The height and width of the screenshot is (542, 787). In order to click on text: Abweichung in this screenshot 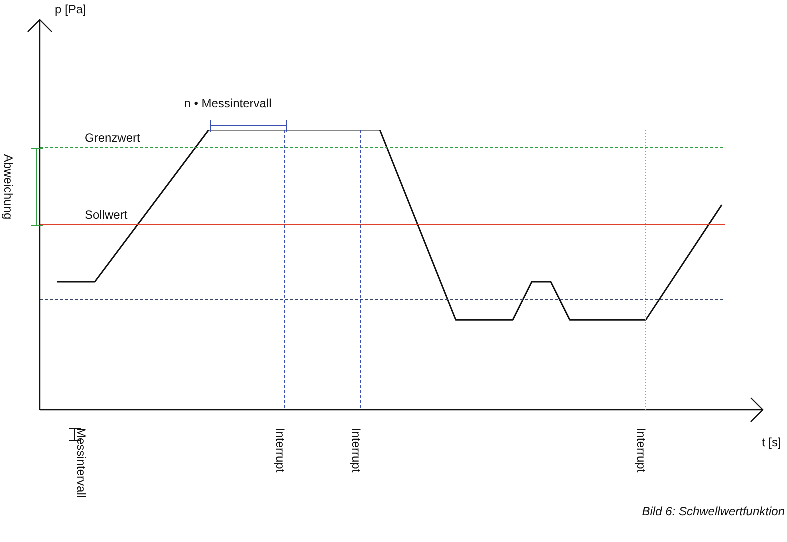, I will do `click(9, 187)`.